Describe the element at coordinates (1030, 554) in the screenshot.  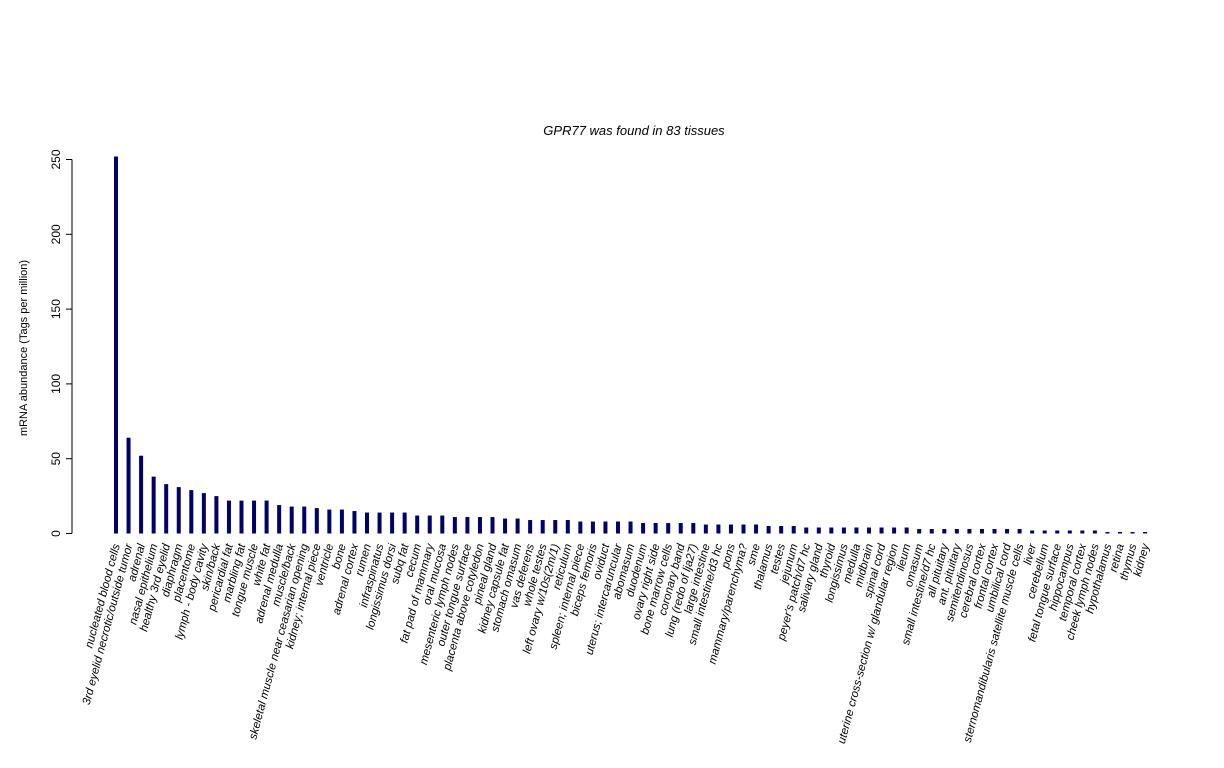
I see `x-tick-label: liver` at that location.